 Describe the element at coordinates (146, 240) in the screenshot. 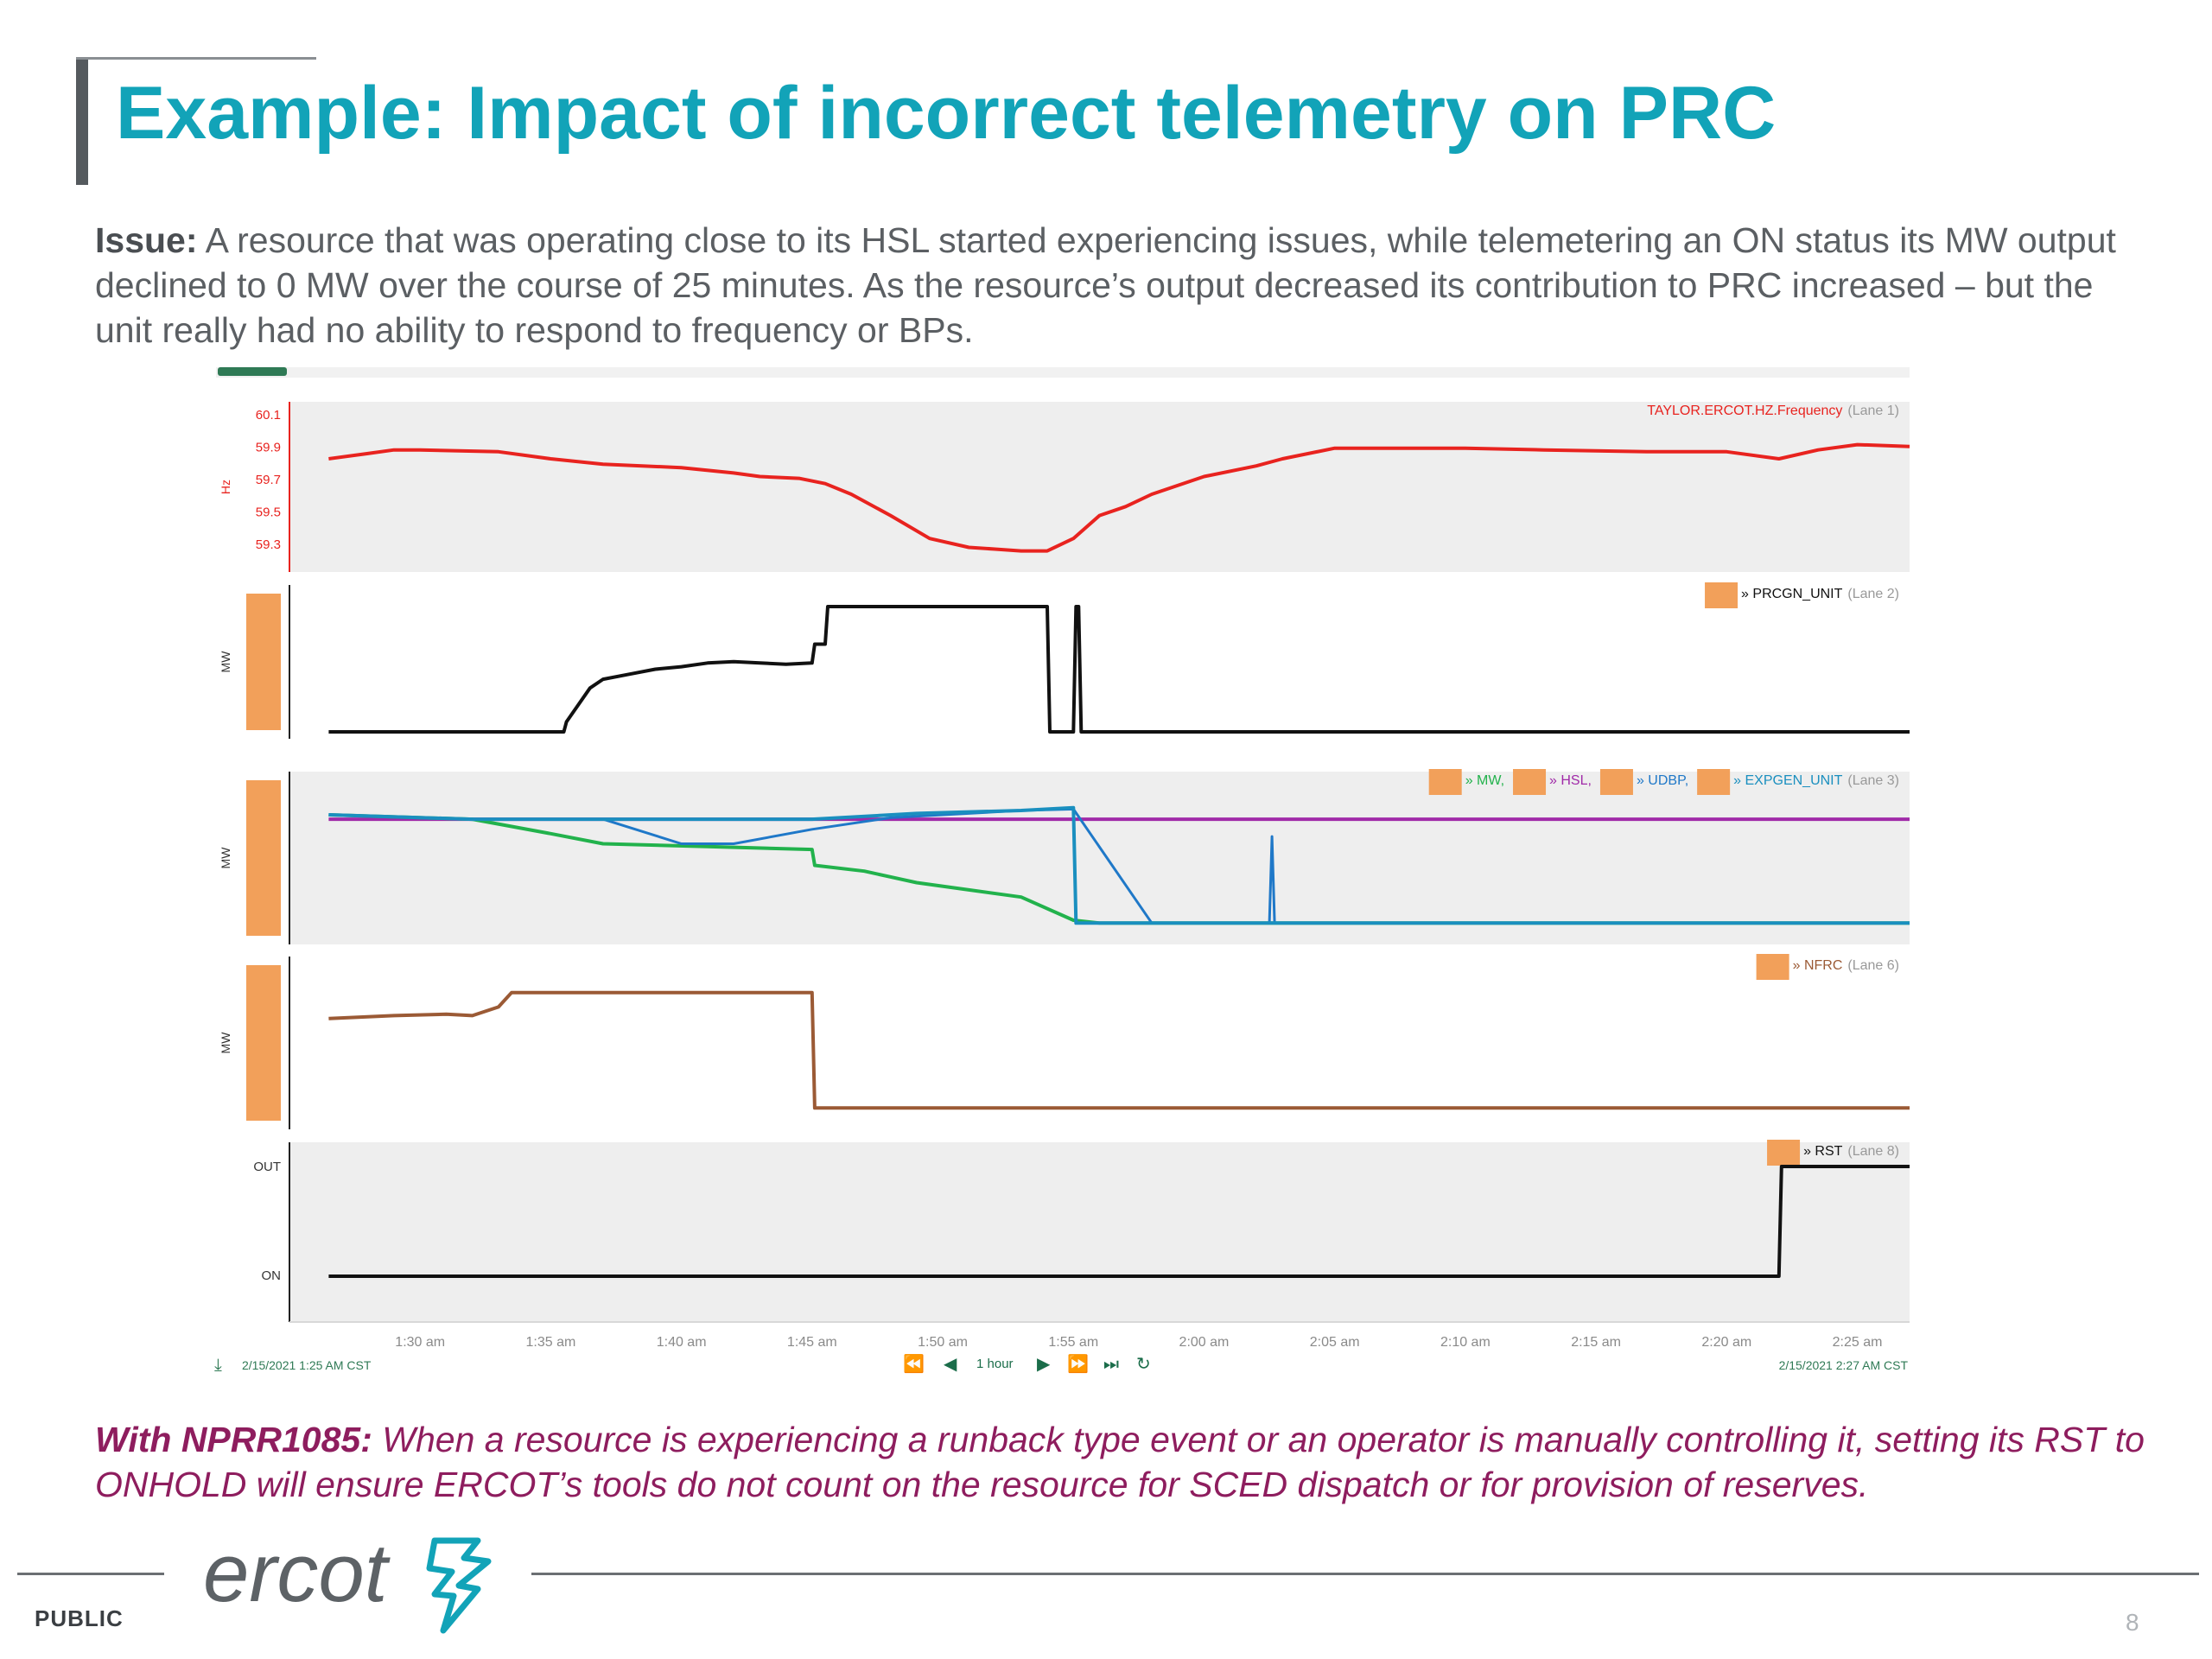

I see `issue-label: Issue:` at that location.